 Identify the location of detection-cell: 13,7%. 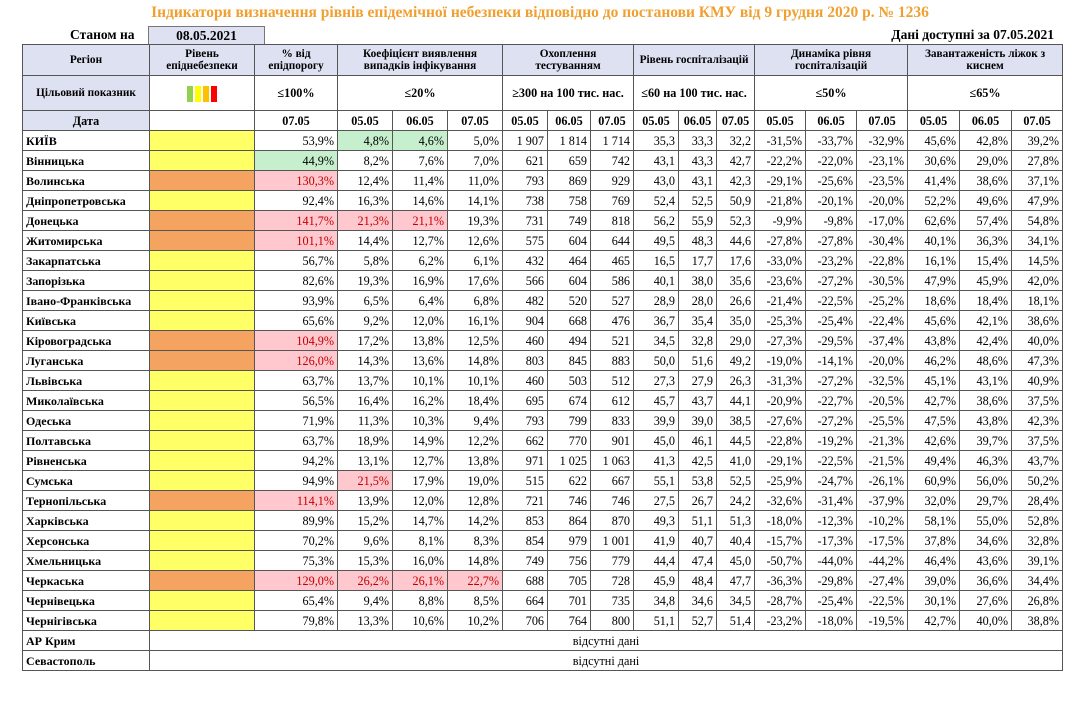
(365, 380).